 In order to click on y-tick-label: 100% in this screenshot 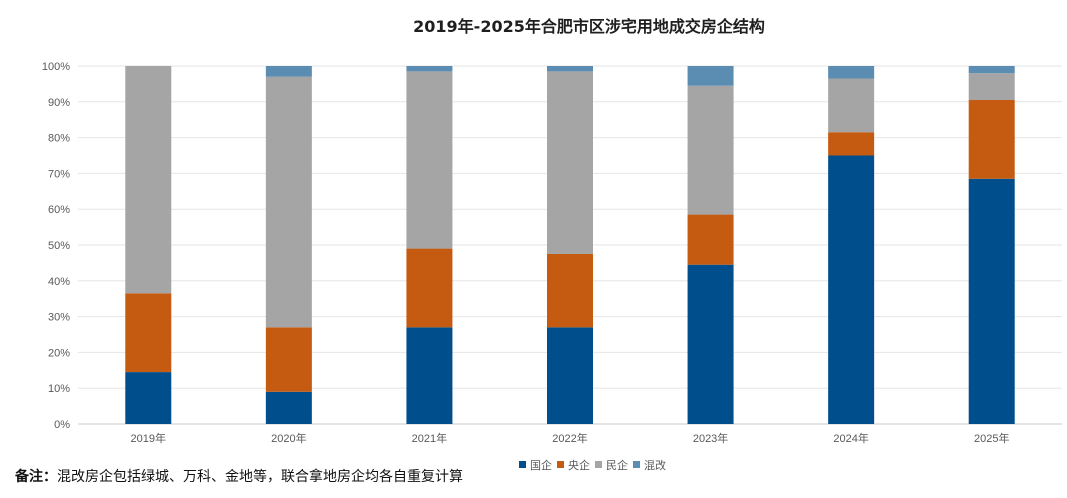, I will do `click(56, 67)`.